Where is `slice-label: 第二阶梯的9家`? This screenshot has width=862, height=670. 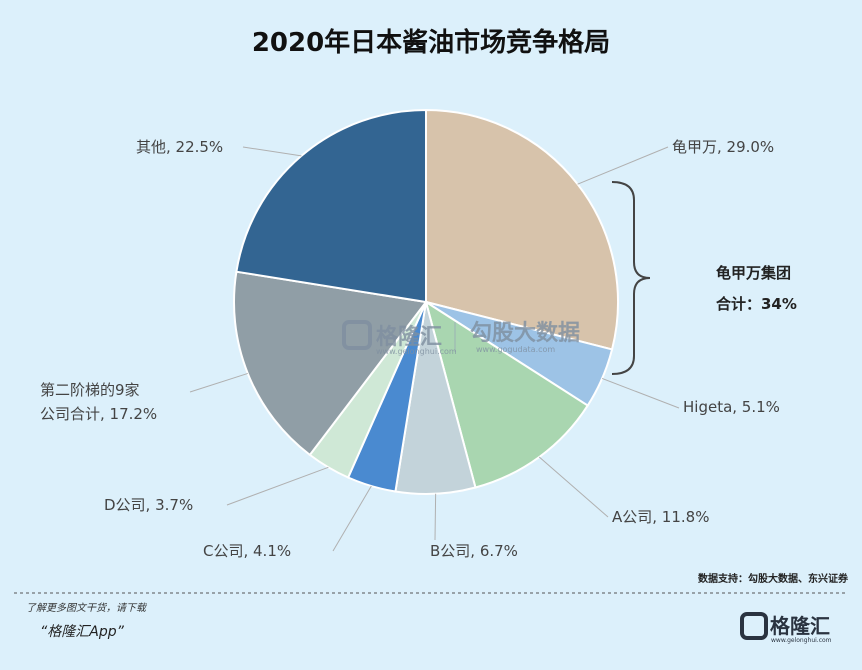 slice-label: 第二阶梯的9家 is located at coordinates (90, 390).